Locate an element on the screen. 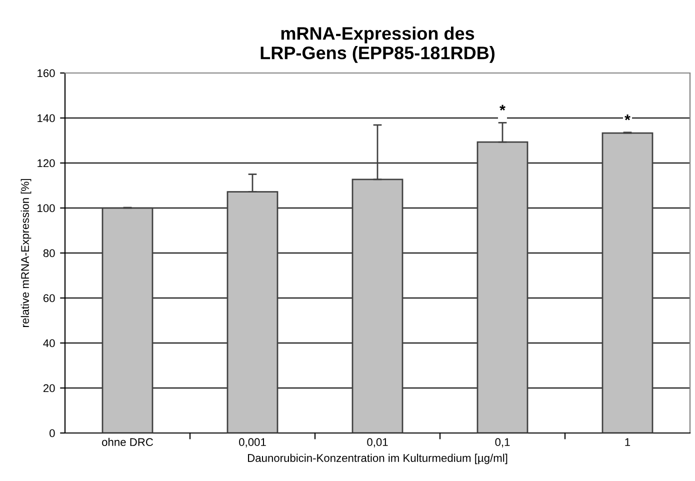 This screenshot has width=695, height=481. chart-title: mRNA-Expression des LRP-Gens (EPP85-181RDB) is located at coordinates (377, 44).